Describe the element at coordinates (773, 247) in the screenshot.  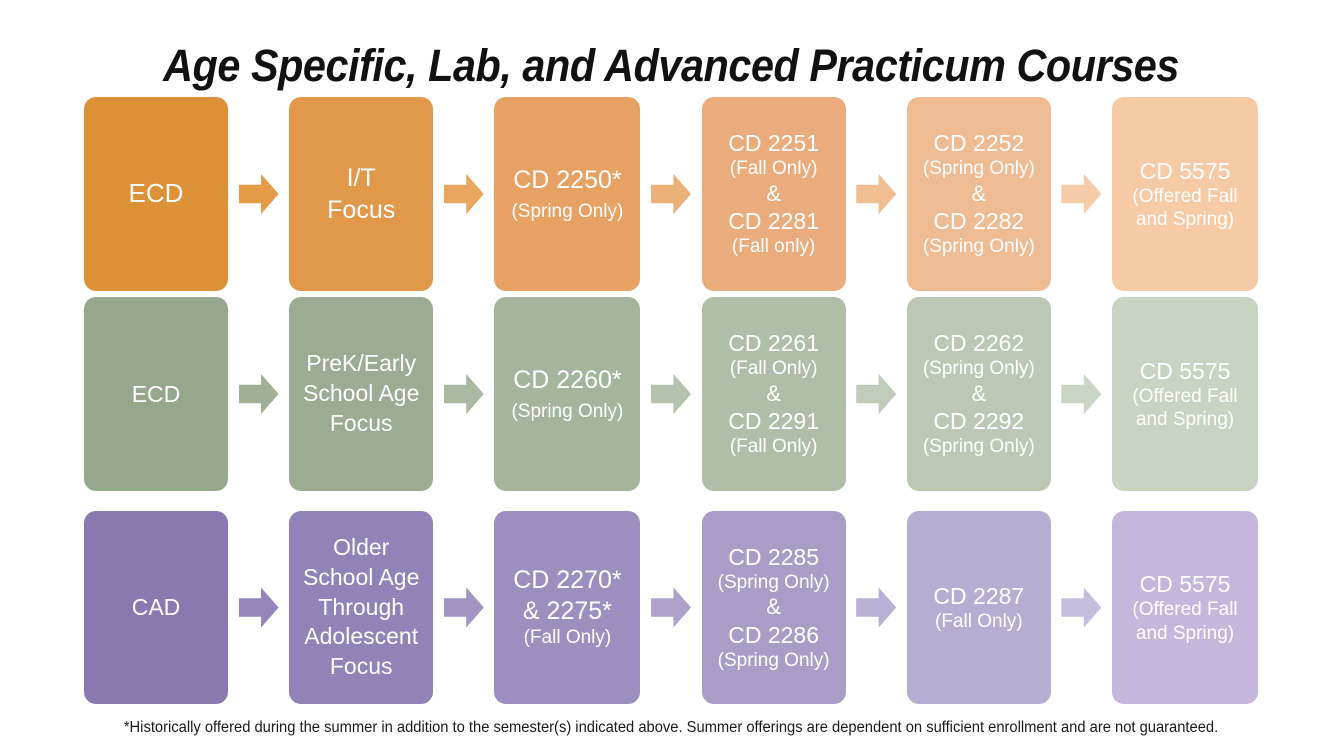
I see `node-line: (Fall only)` at that location.